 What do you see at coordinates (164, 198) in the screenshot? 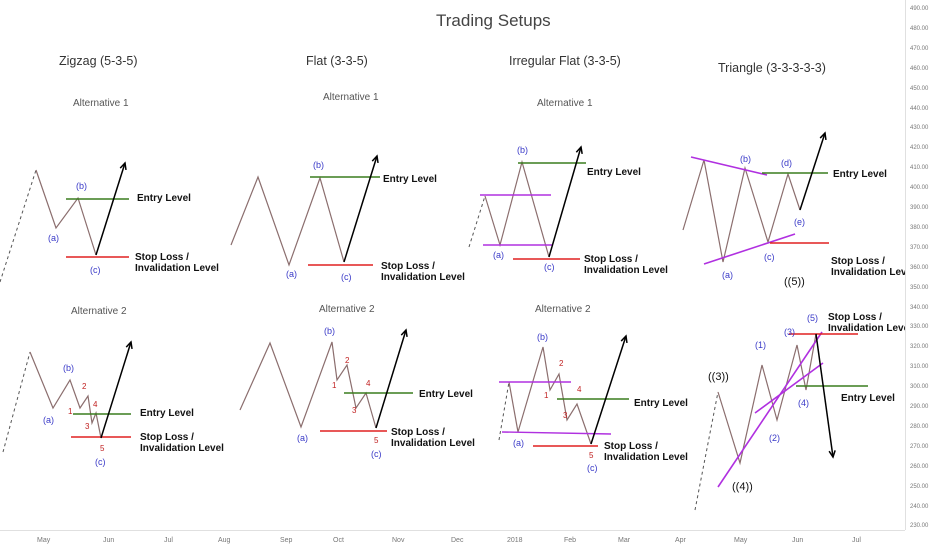
I see `zz1-entry-label: Entry Level` at bounding box center [164, 198].